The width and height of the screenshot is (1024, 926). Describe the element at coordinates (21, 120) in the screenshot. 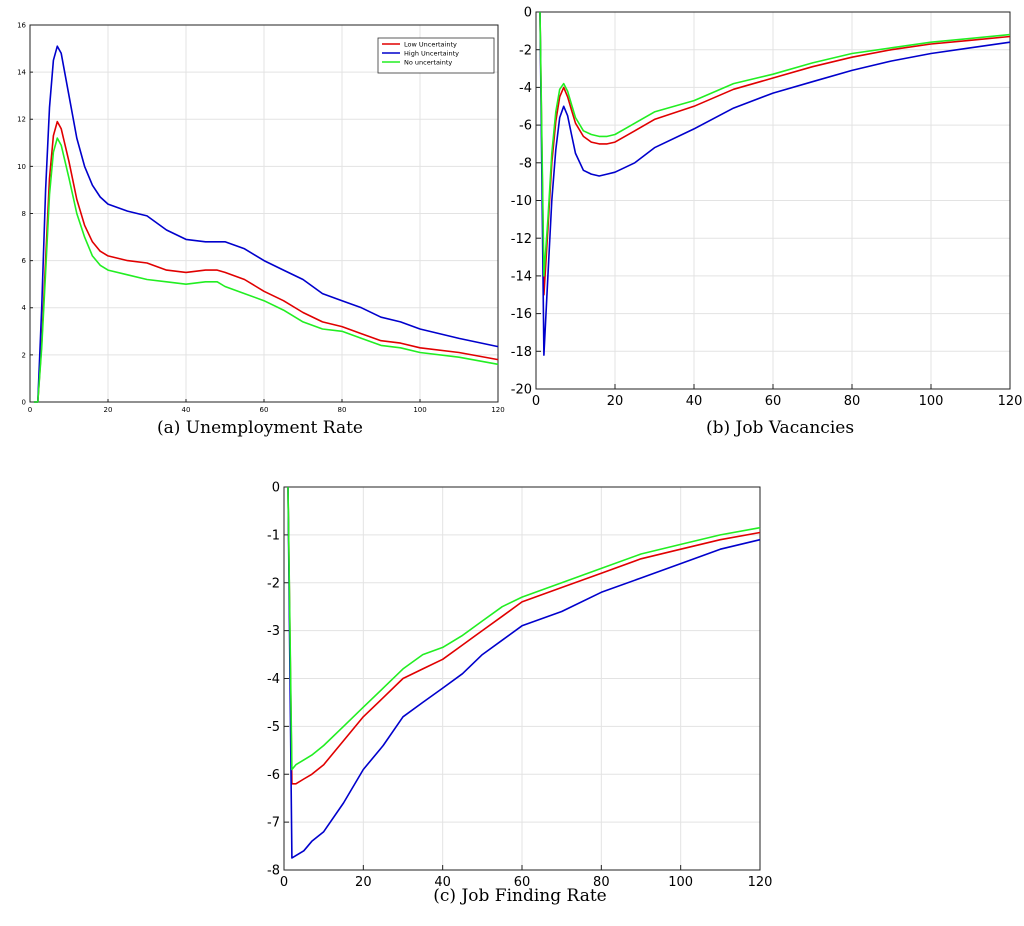

I see `y-tick-label: 12` at that location.